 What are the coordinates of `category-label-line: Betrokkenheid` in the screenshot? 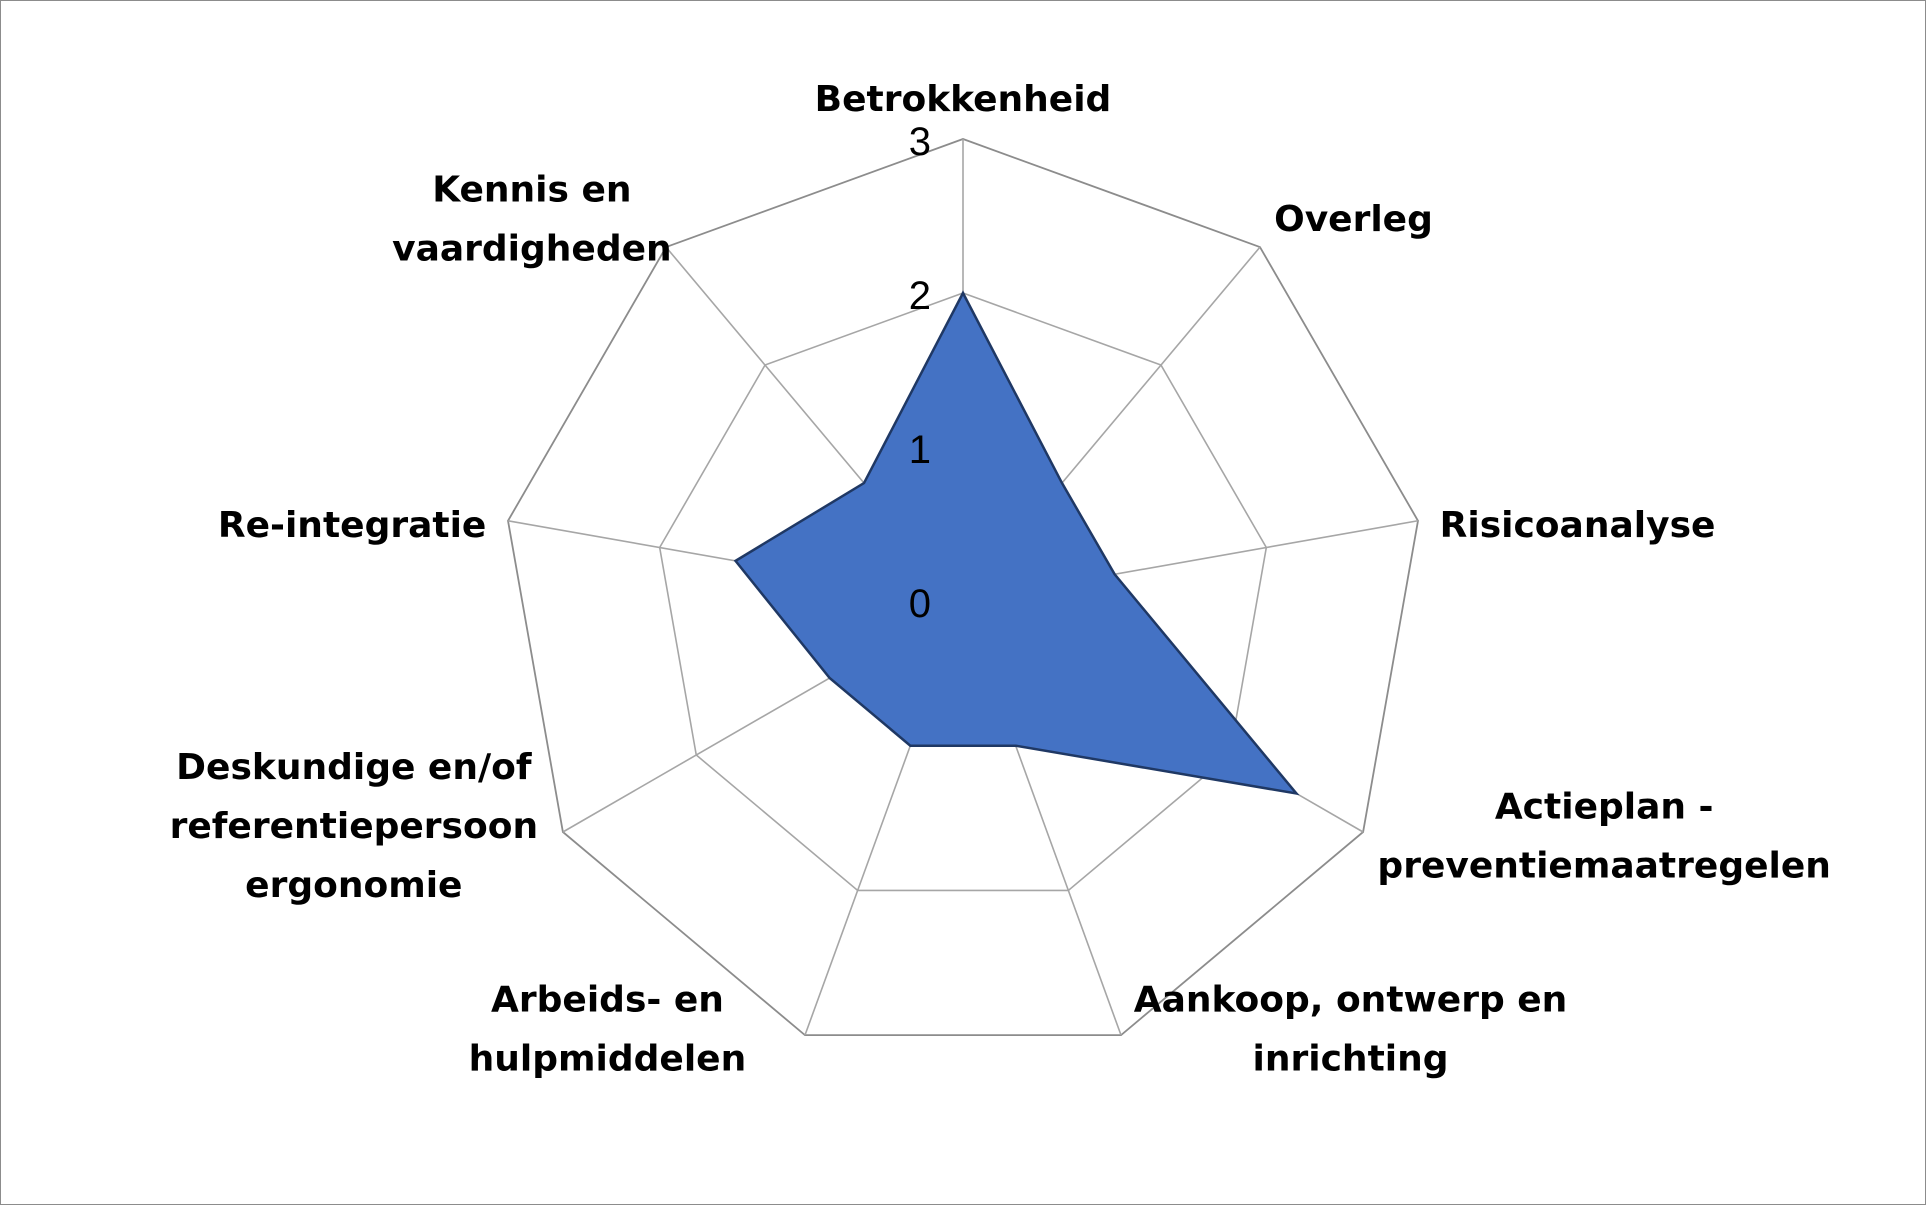 It's located at (963, 99).